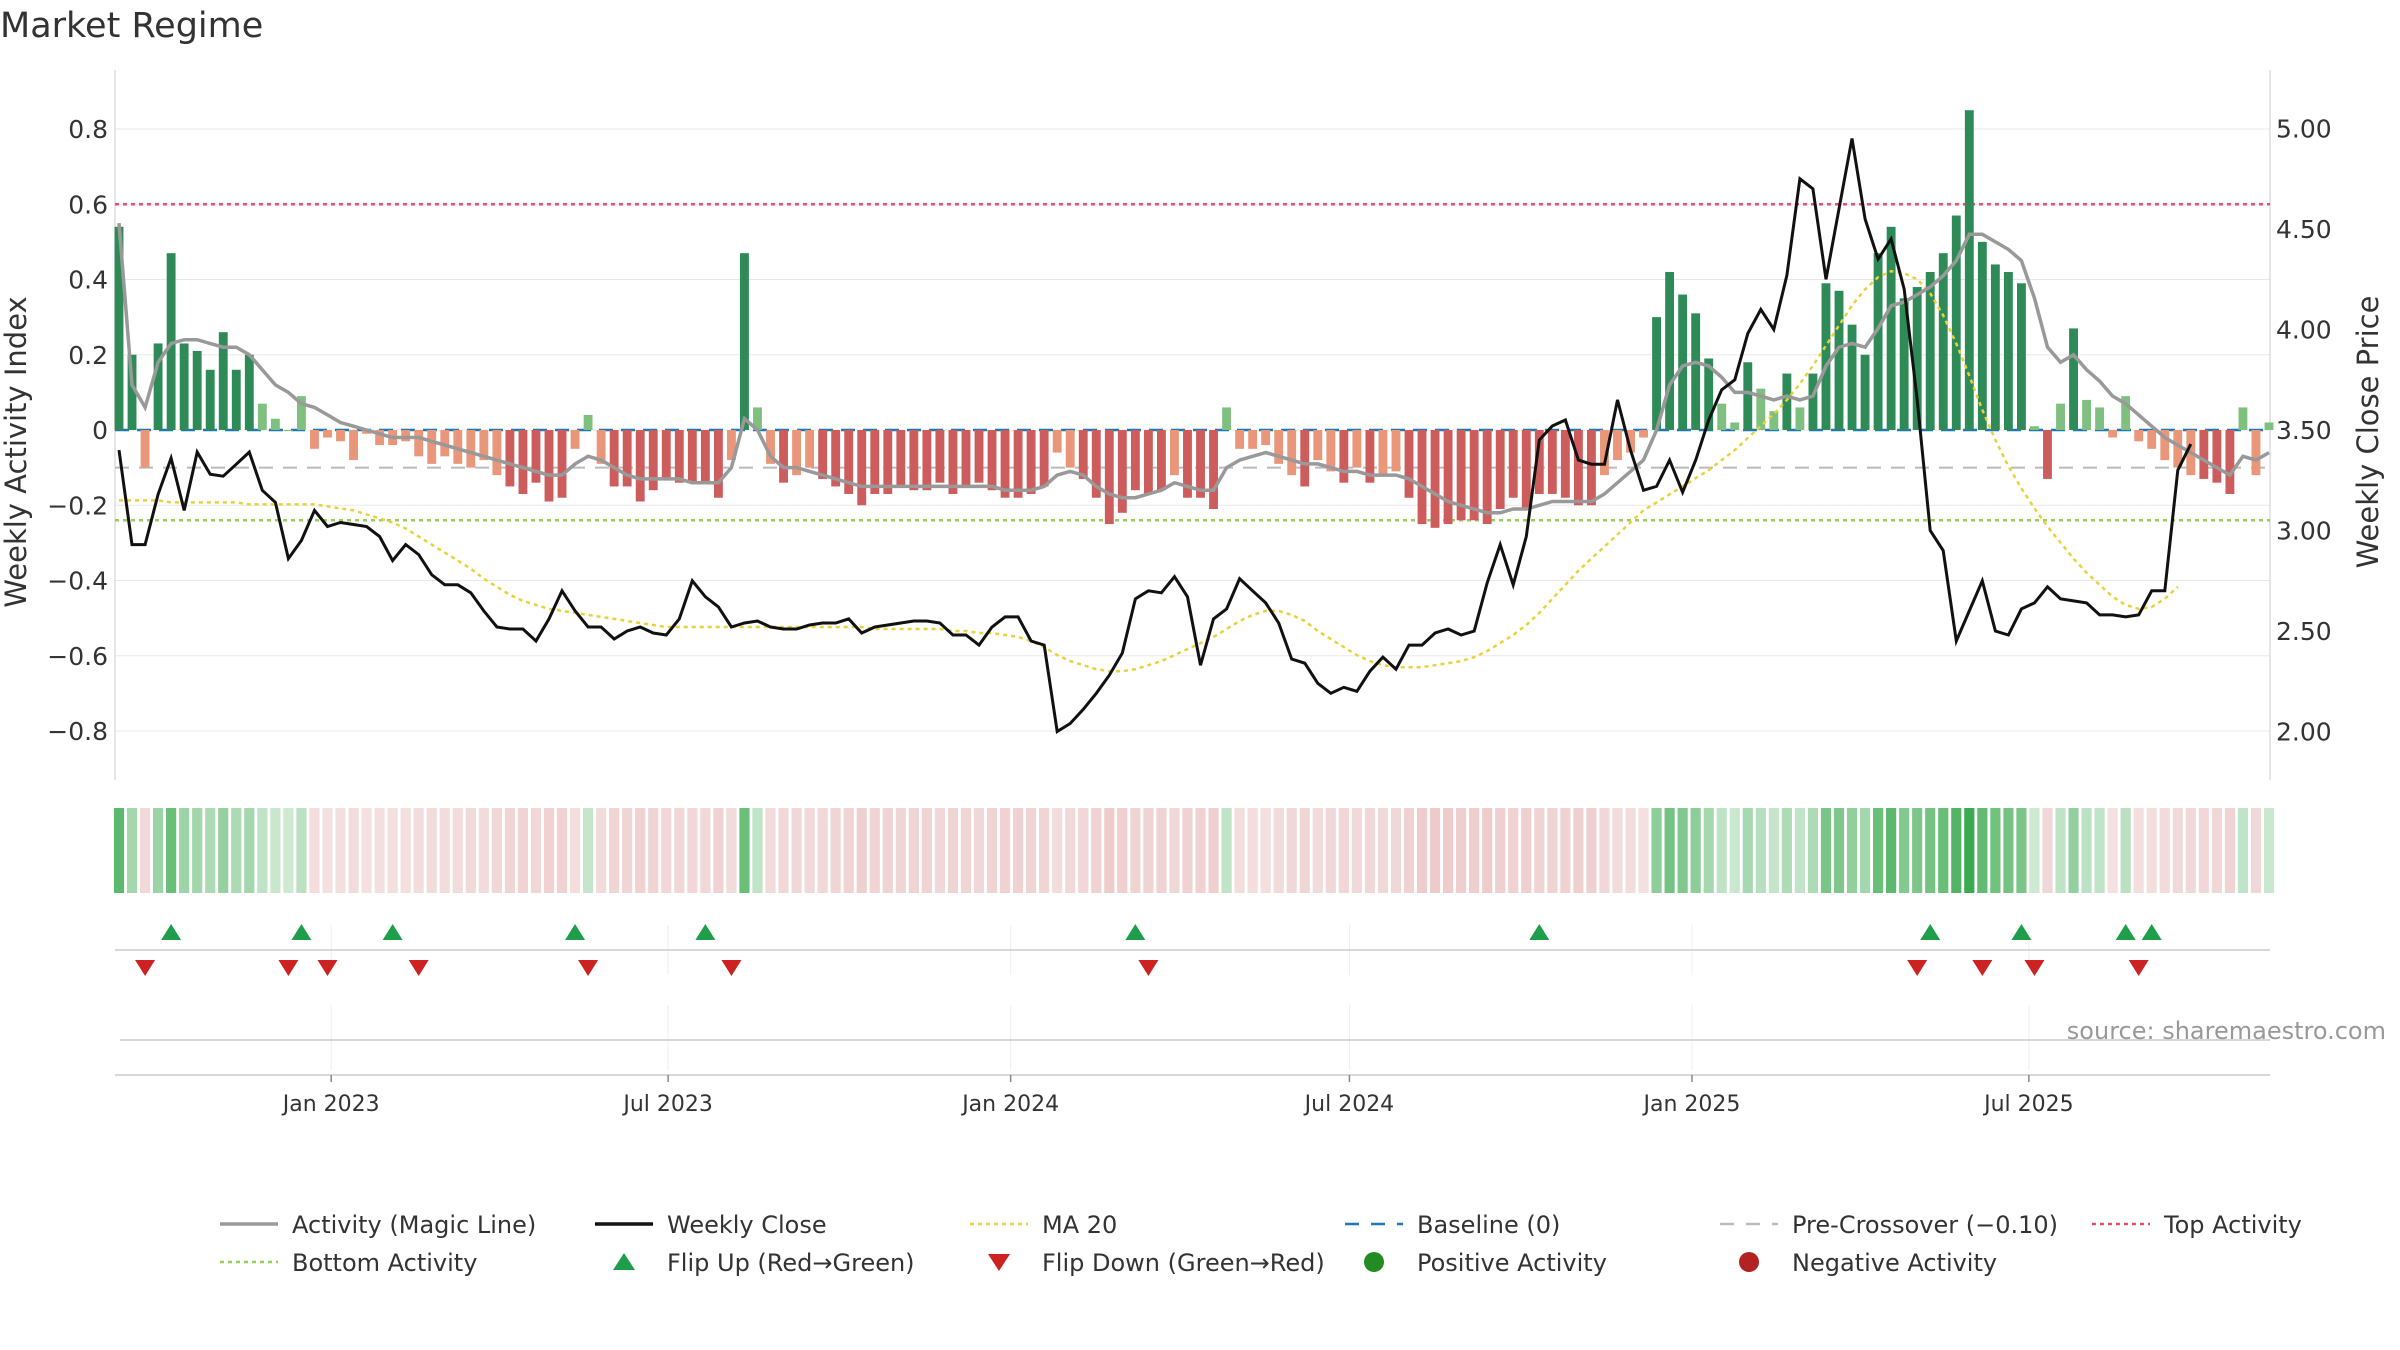  What do you see at coordinates (414, 1225) in the screenshot?
I see `legend-label: Activity (Magic Line)` at bounding box center [414, 1225].